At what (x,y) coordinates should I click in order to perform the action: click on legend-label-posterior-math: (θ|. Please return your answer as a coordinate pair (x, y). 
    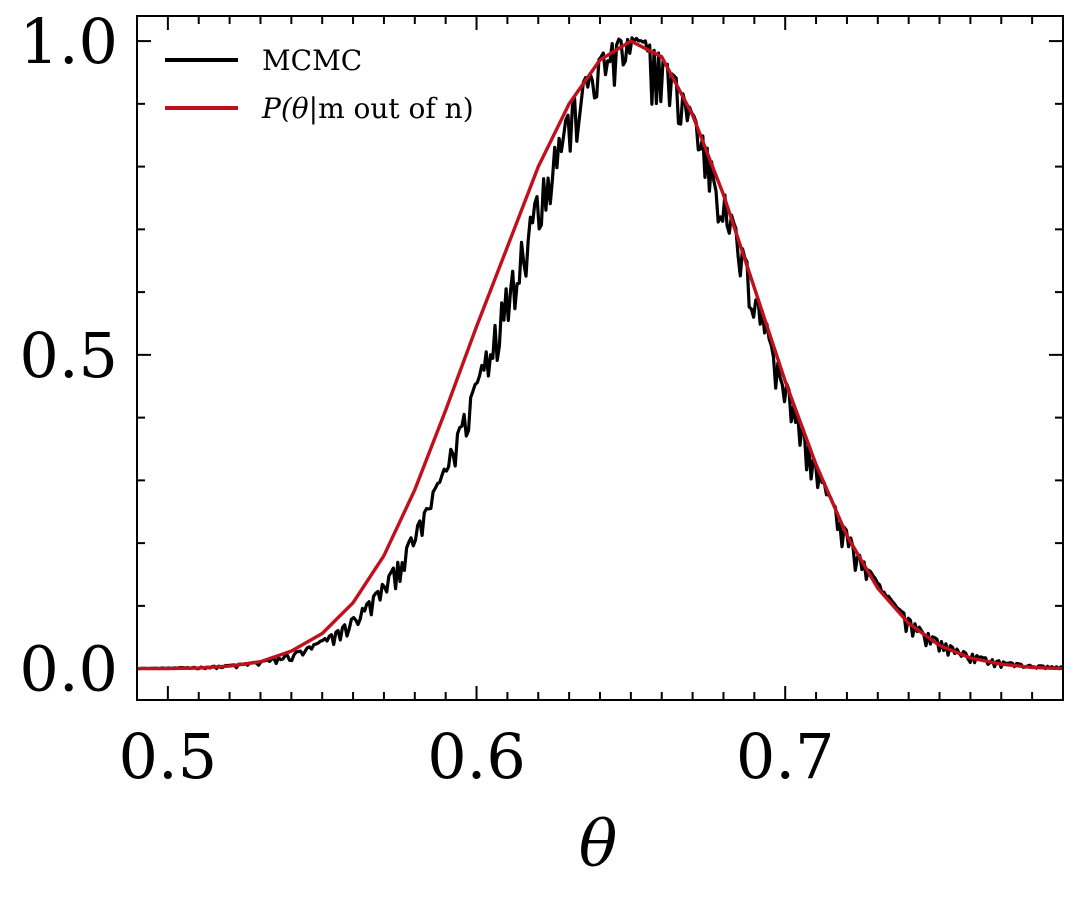
    Looking at the image, I should click on (299, 108).